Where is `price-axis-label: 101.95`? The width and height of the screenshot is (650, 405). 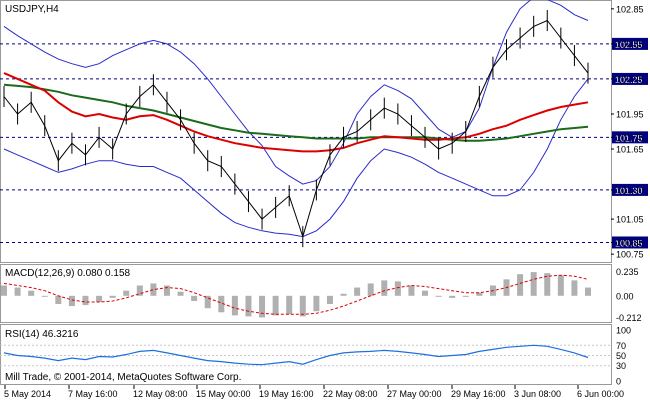
price-axis-label: 101.95 is located at coordinates (630, 114).